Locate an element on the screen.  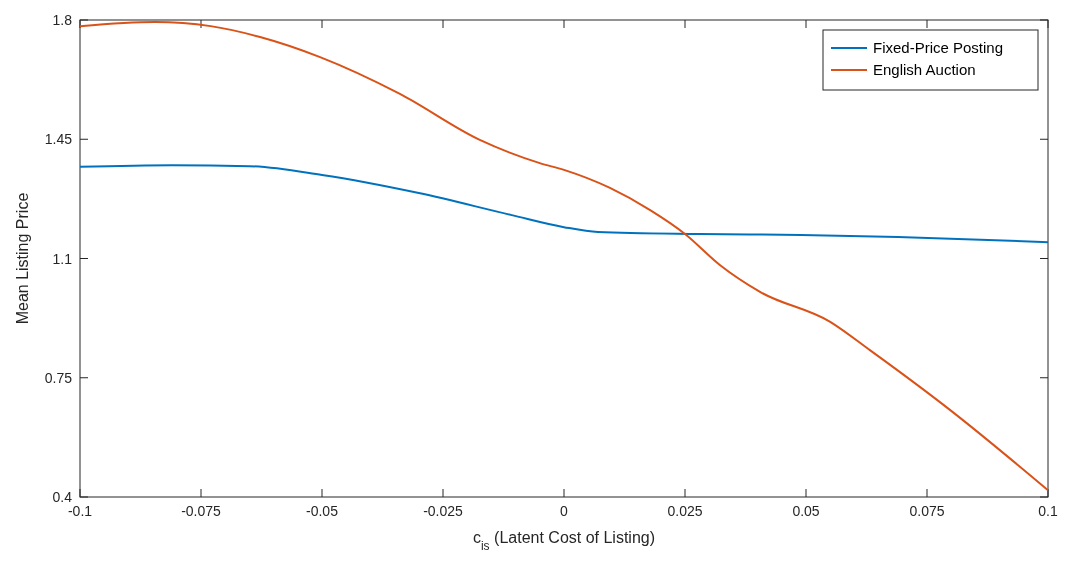
x-tick-label: 0 is located at coordinates (564, 511).